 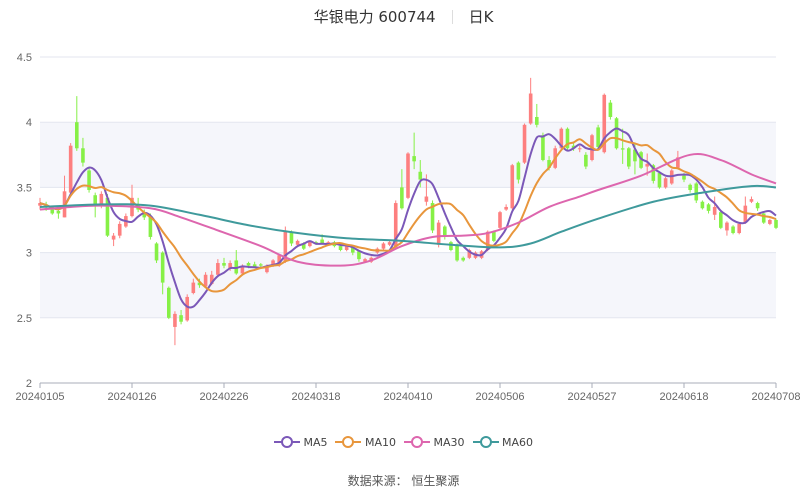 I want to click on legend-label: MA60, so click(x=518, y=442).